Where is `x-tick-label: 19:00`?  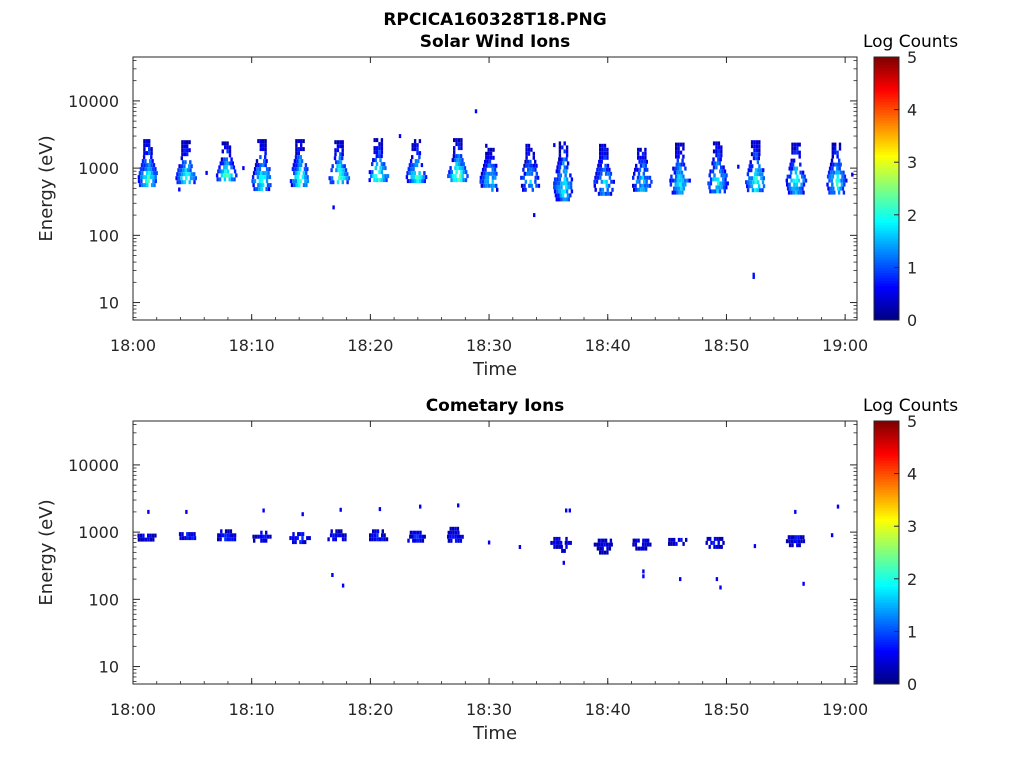
x-tick-label: 19:00 is located at coordinates (845, 709).